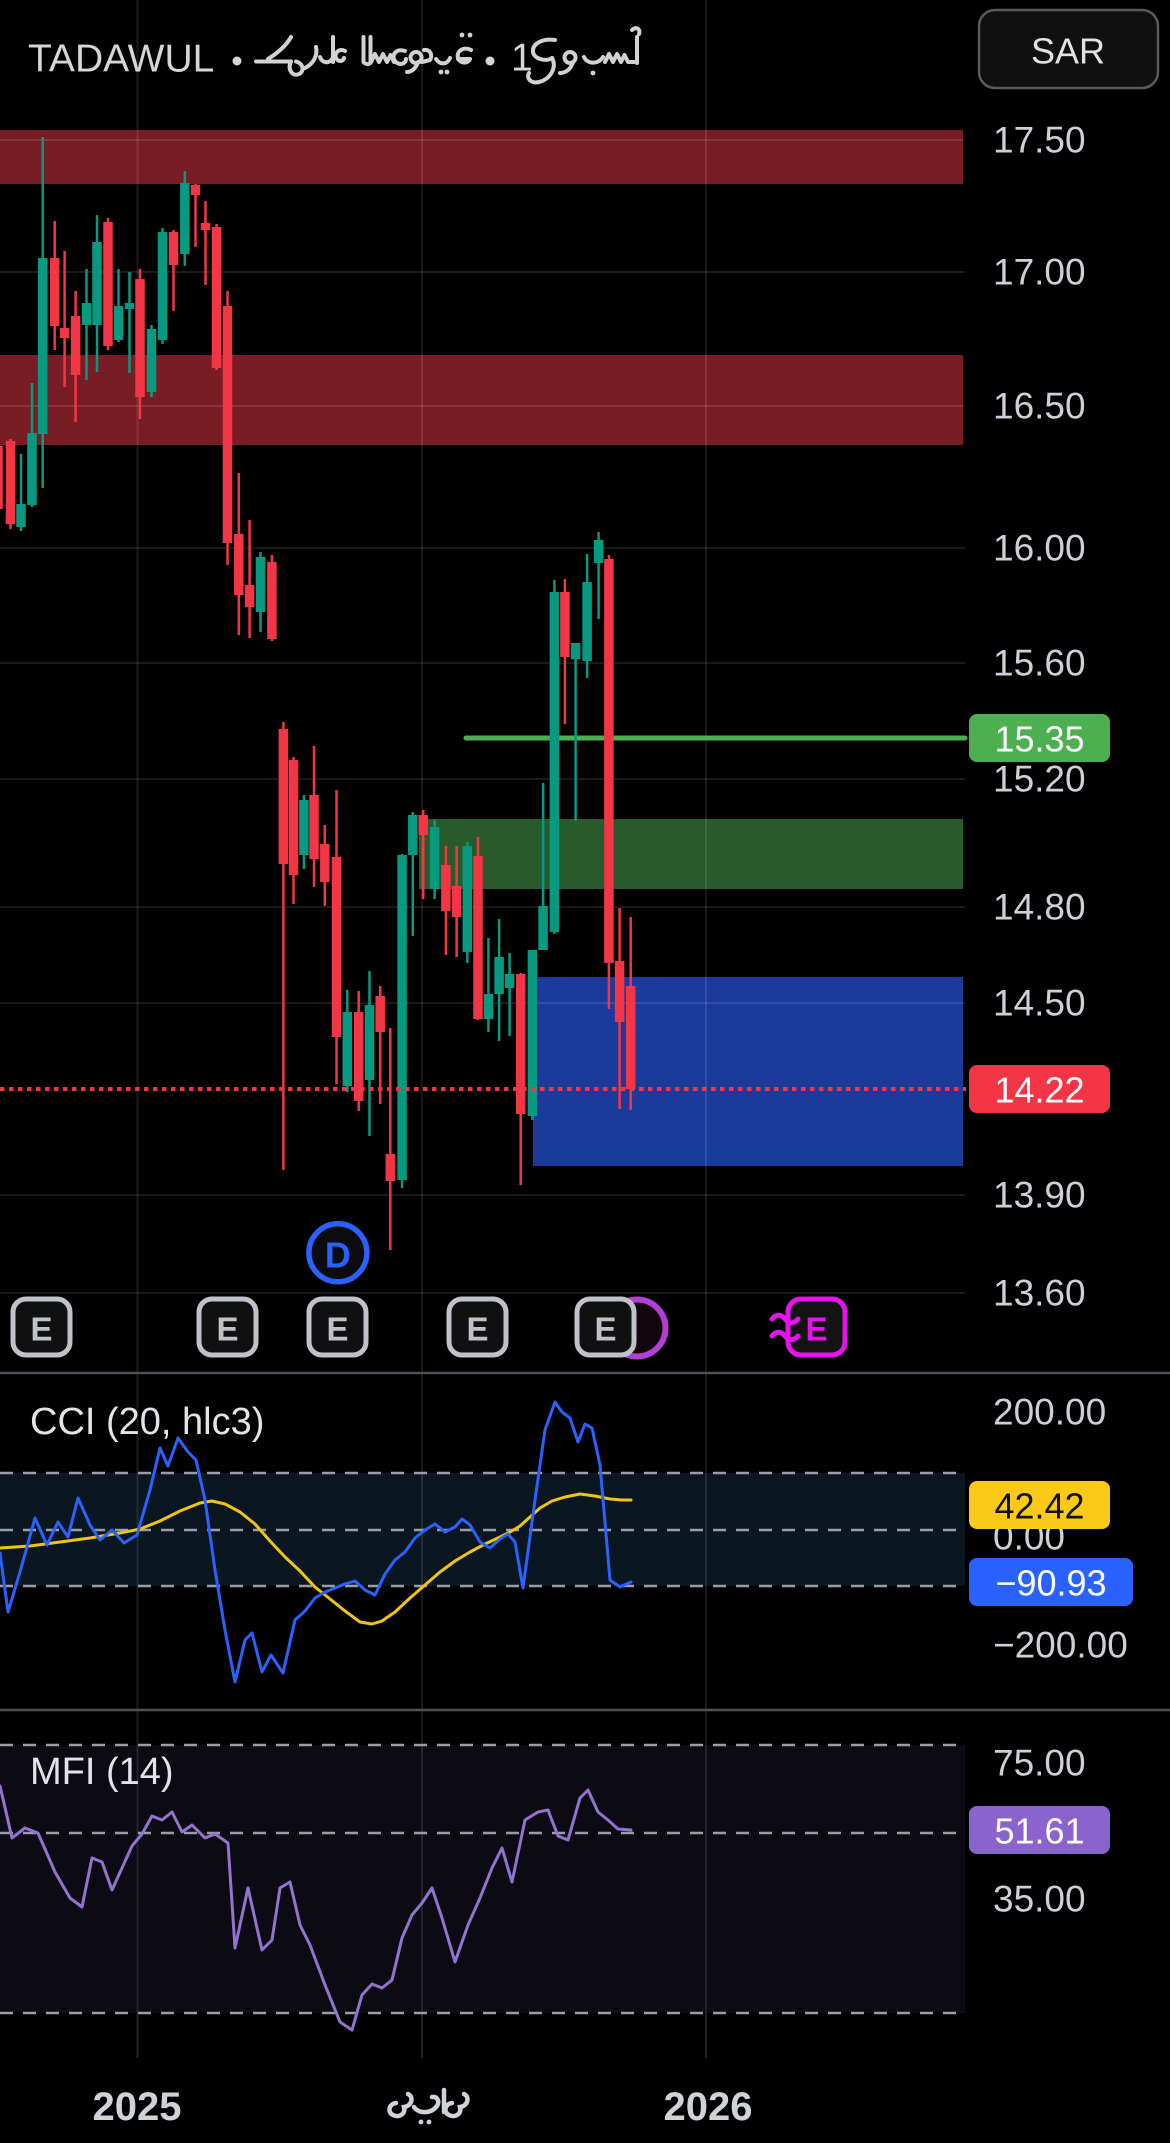 This screenshot has height=2143, width=1170. I want to click on svg-text: 35.00, so click(1039, 1899).